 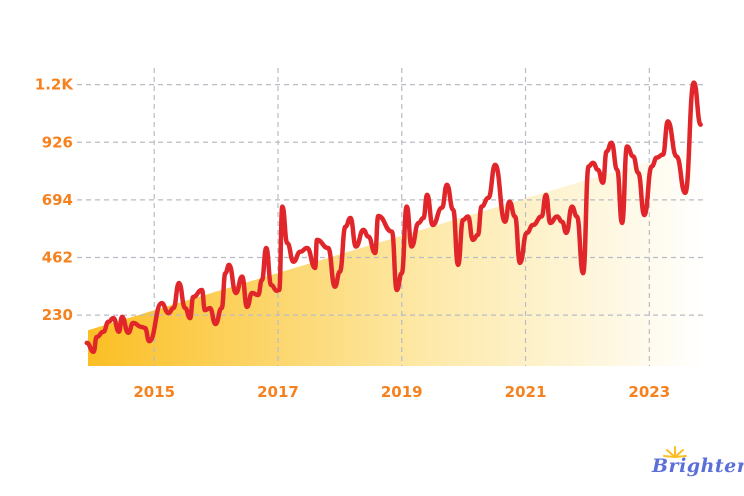 What do you see at coordinates (57, 142) in the screenshot?
I see `y-tick-label: 926` at bounding box center [57, 142].